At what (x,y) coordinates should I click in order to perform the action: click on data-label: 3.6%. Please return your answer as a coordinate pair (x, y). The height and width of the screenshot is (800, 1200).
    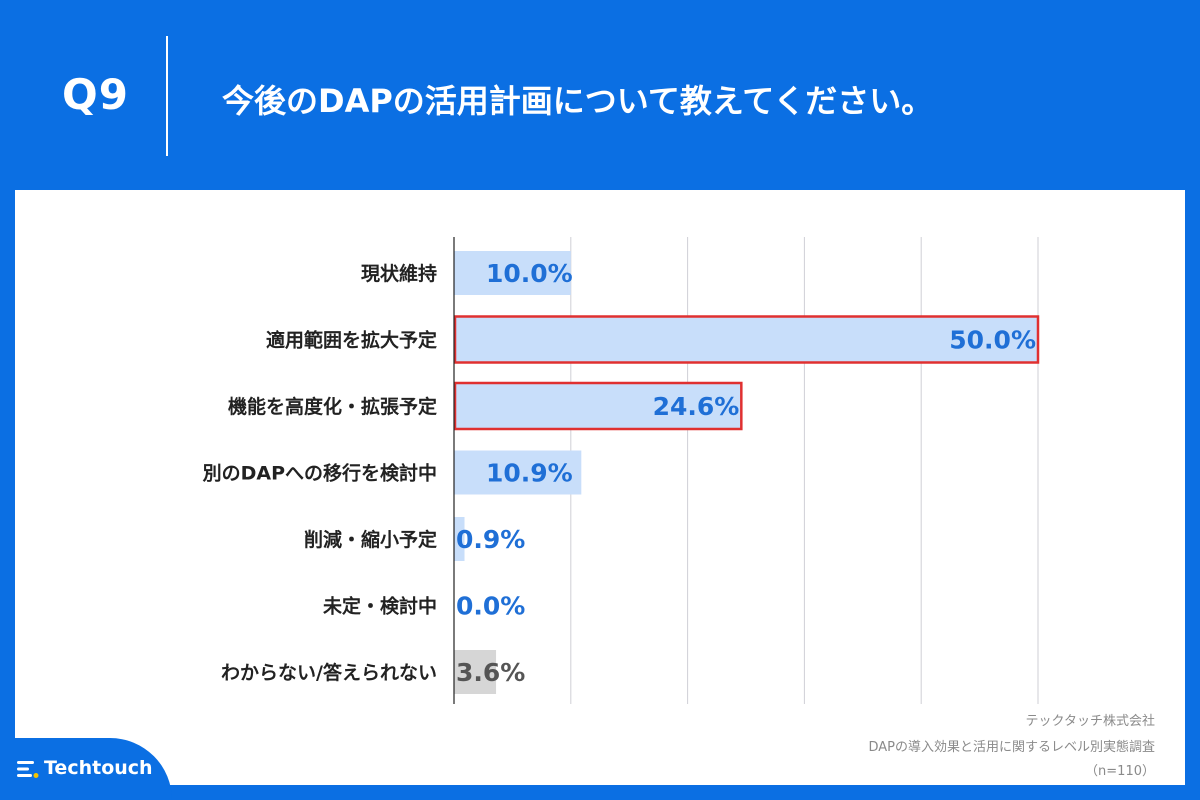
    Looking at the image, I should click on (490, 672).